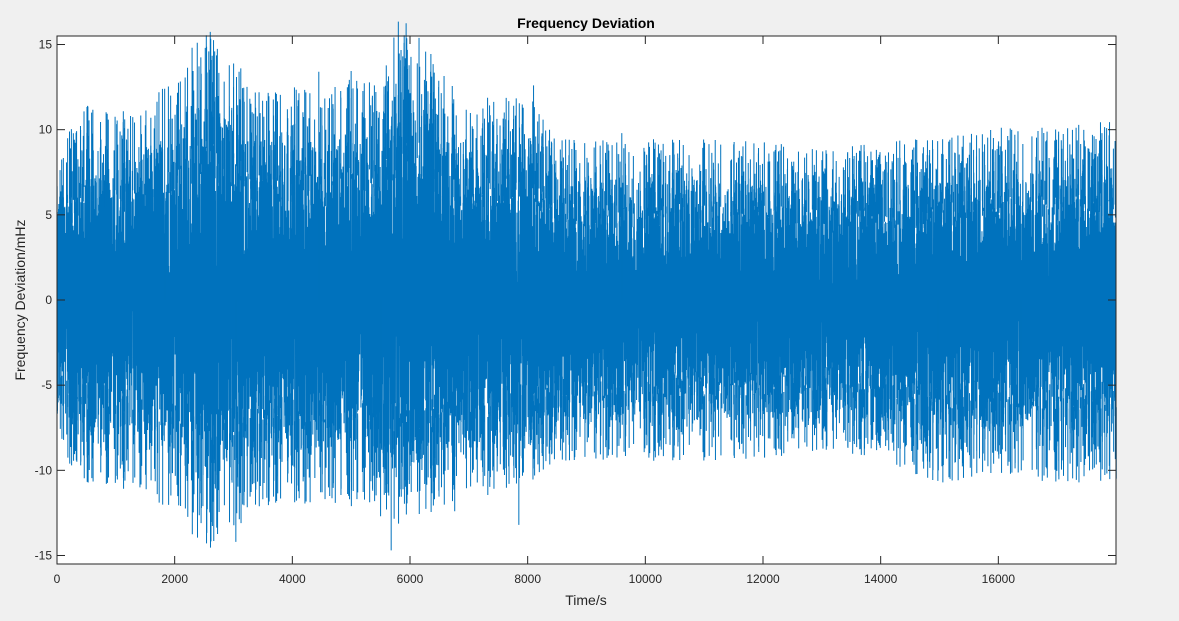  What do you see at coordinates (763, 579) in the screenshot?
I see `x-tick-label: 12000` at bounding box center [763, 579].